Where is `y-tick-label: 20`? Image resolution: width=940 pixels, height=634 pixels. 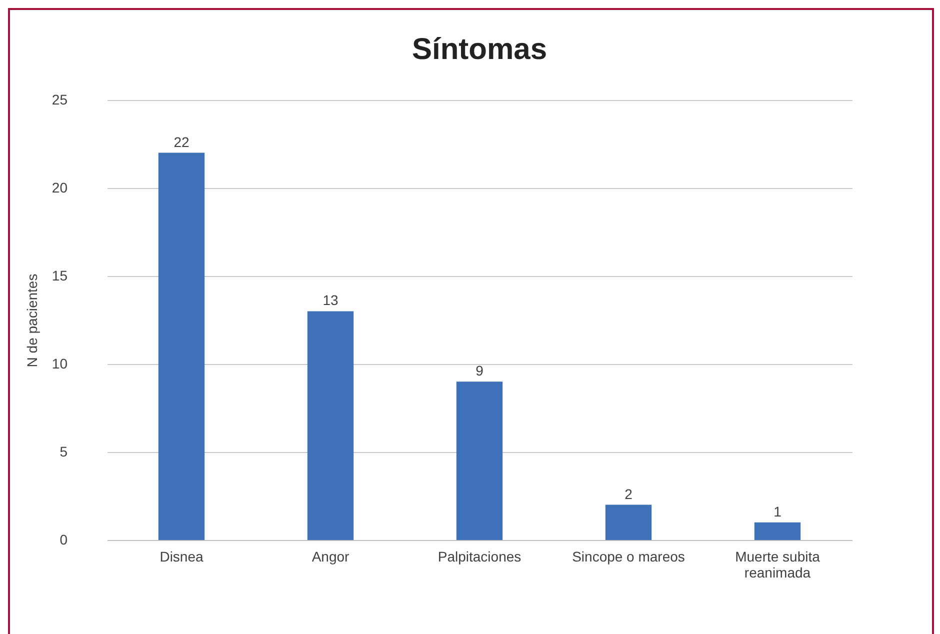
y-tick-label: 20 is located at coordinates (60, 188).